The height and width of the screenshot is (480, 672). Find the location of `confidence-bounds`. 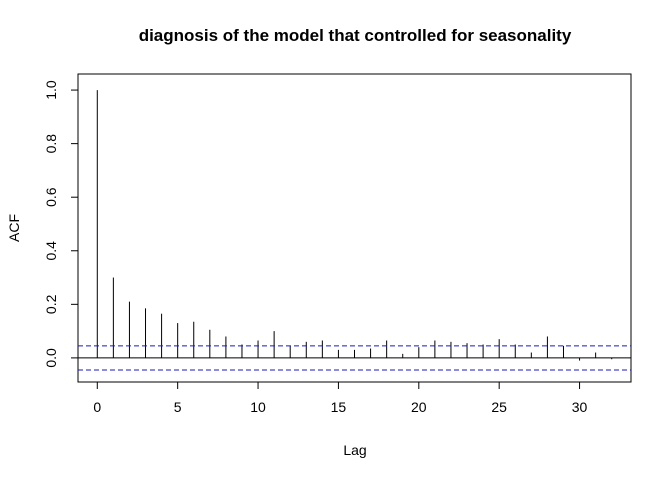

confidence-bounds is located at coordinates (354, 358).